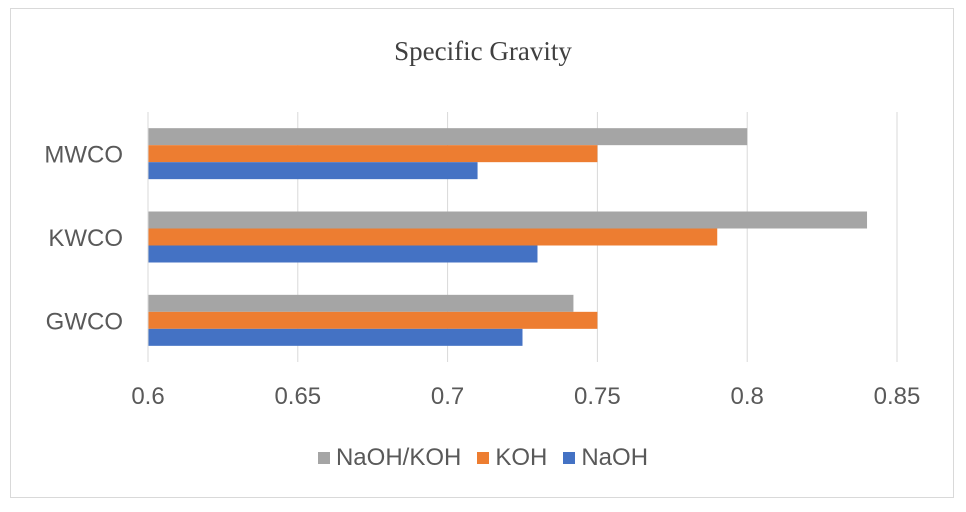 This screenshot has height=512, width=966. I want to click on chart-title: Specific Gravity, so click(483, 51).